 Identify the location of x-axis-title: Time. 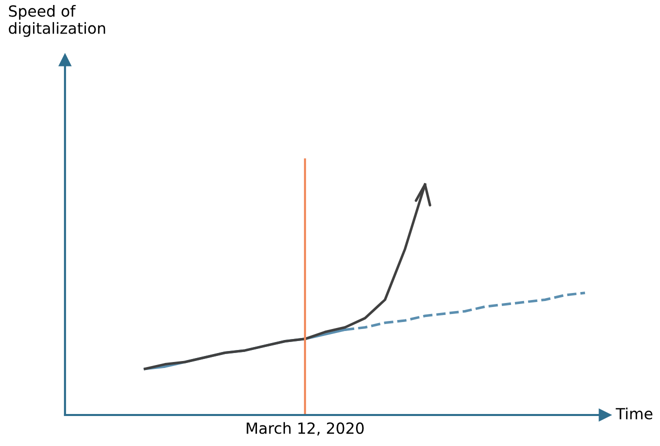
(634, 414).